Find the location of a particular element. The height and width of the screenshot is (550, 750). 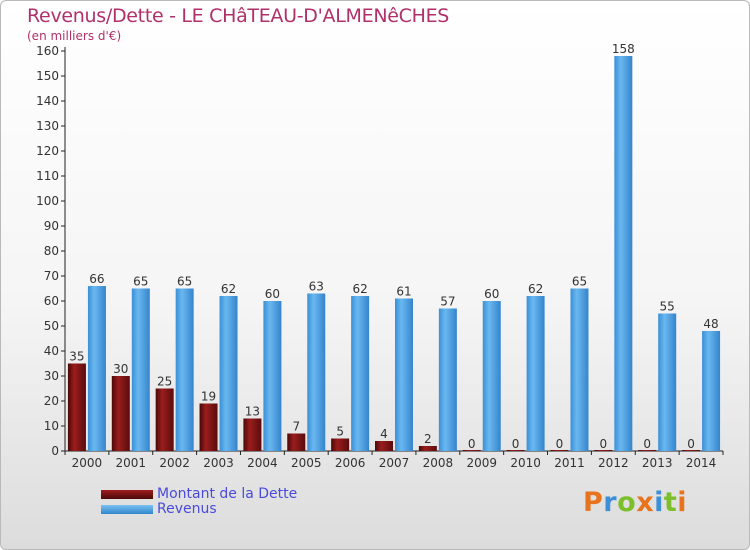

y-tick-label: 50 is located at coordinates (51, 326).